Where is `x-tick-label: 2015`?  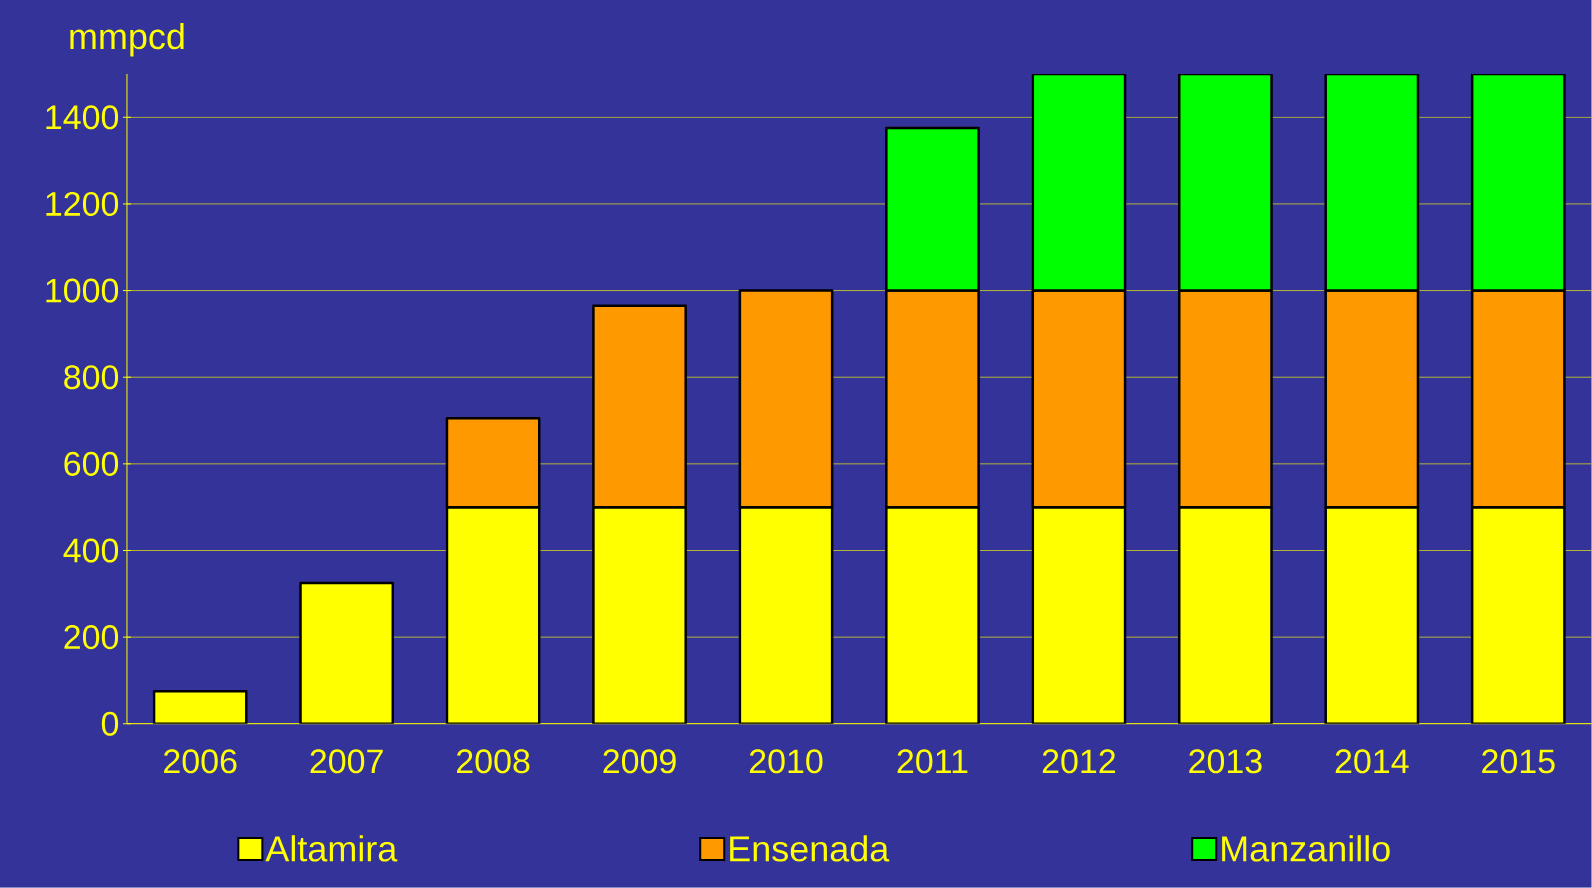
x-tick-label: 2015 is located at coordinates (1518, 761).